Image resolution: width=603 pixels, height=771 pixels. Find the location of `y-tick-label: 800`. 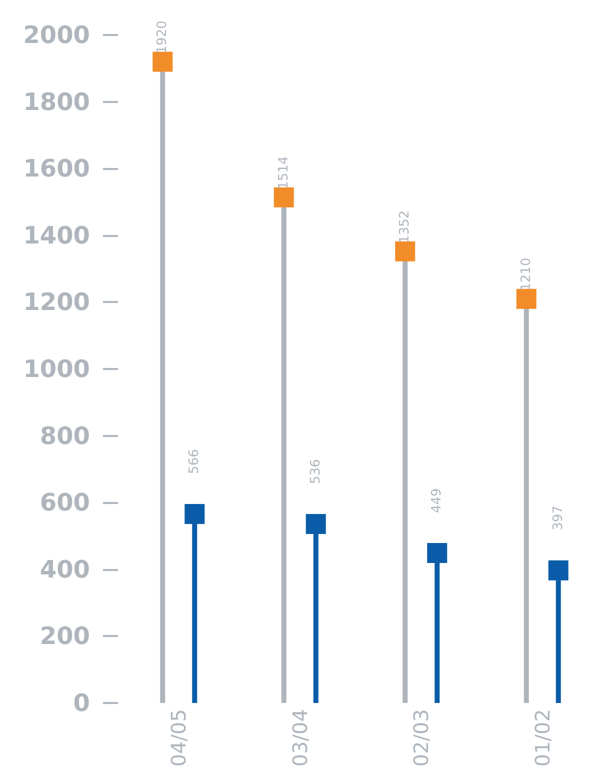

y-tick-label: 800 is located at coordinates (65, 436).